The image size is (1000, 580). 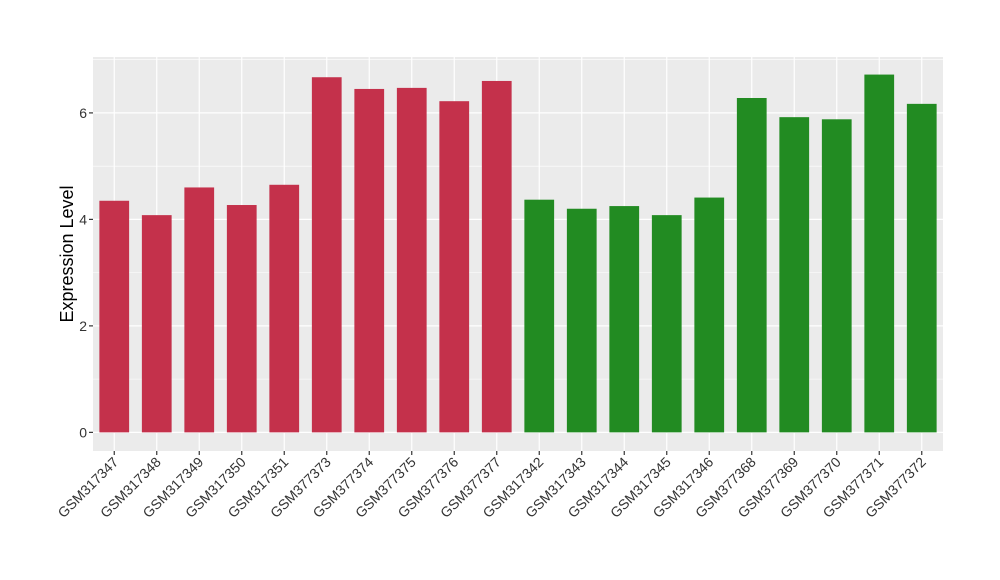 I want to click on bar-GSM377375, so click(x=411, y=260).